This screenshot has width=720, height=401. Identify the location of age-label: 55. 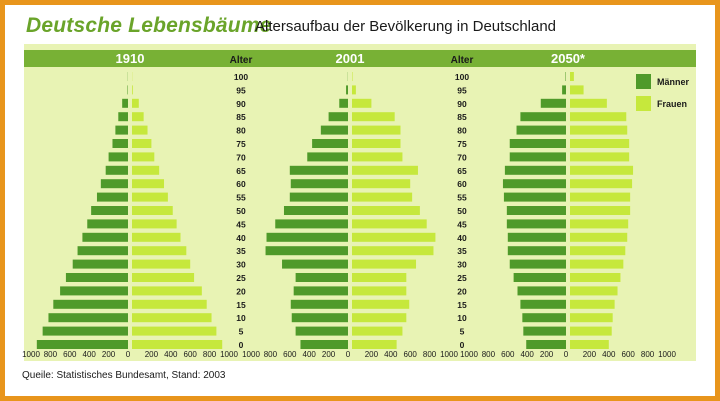
(241, 198).